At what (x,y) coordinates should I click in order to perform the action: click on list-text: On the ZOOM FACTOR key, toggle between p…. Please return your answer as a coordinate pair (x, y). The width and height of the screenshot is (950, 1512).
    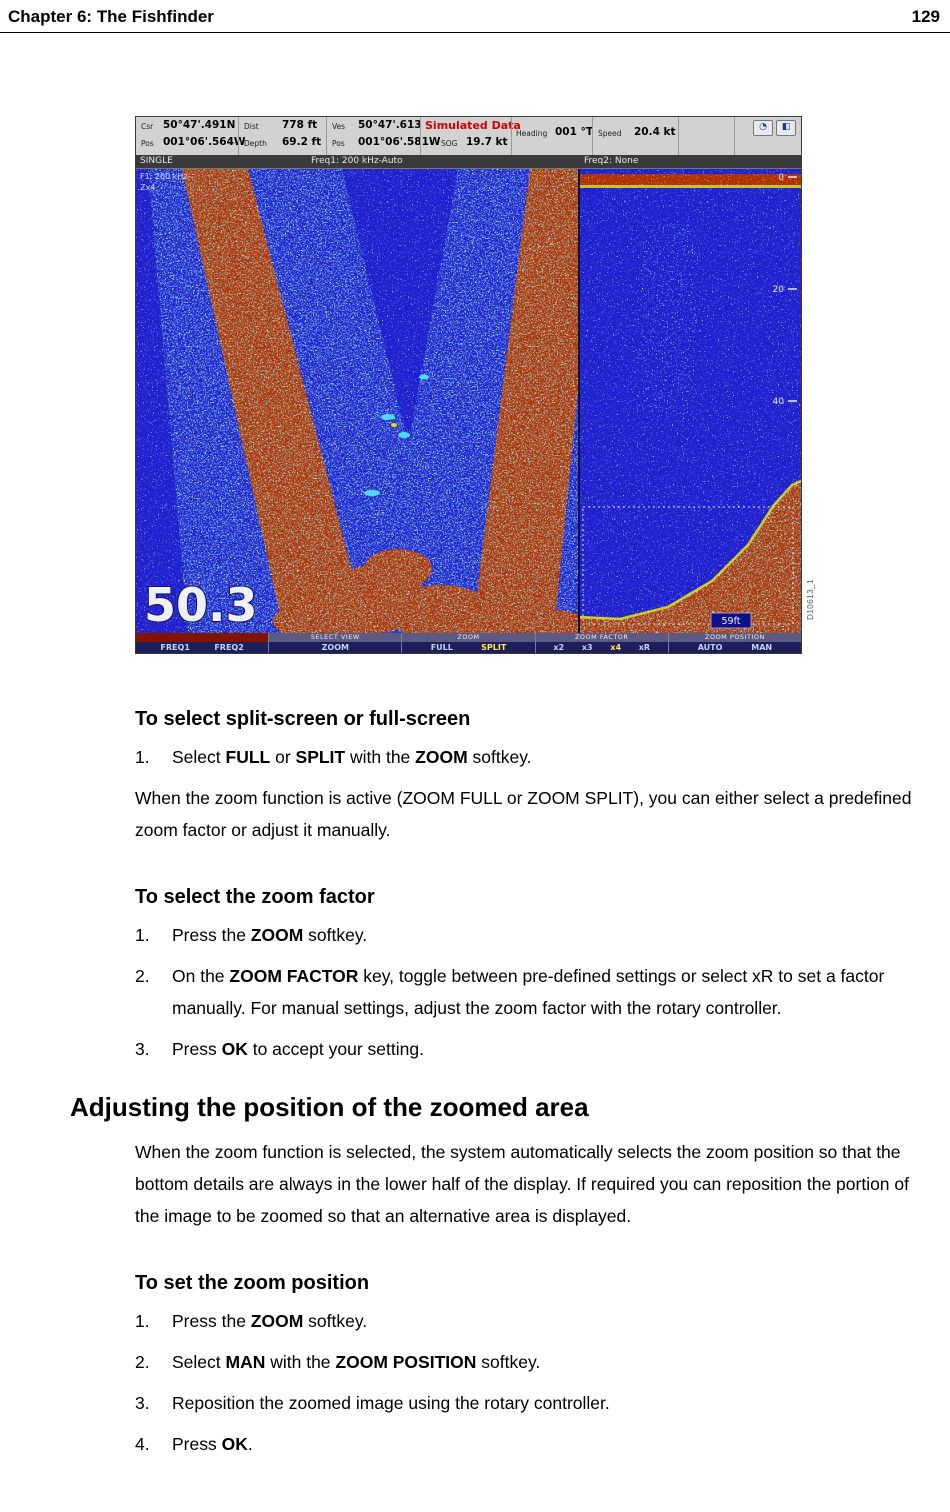
    Looking at the image, I should click on (528, 992).